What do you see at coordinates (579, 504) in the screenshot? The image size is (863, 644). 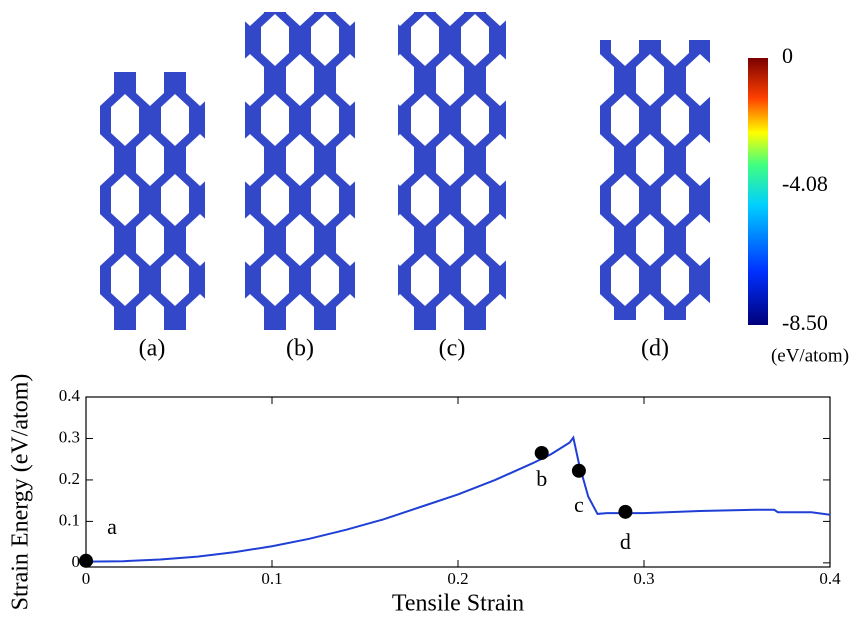 I see `state-label: c` at bounding box center [579, 504].